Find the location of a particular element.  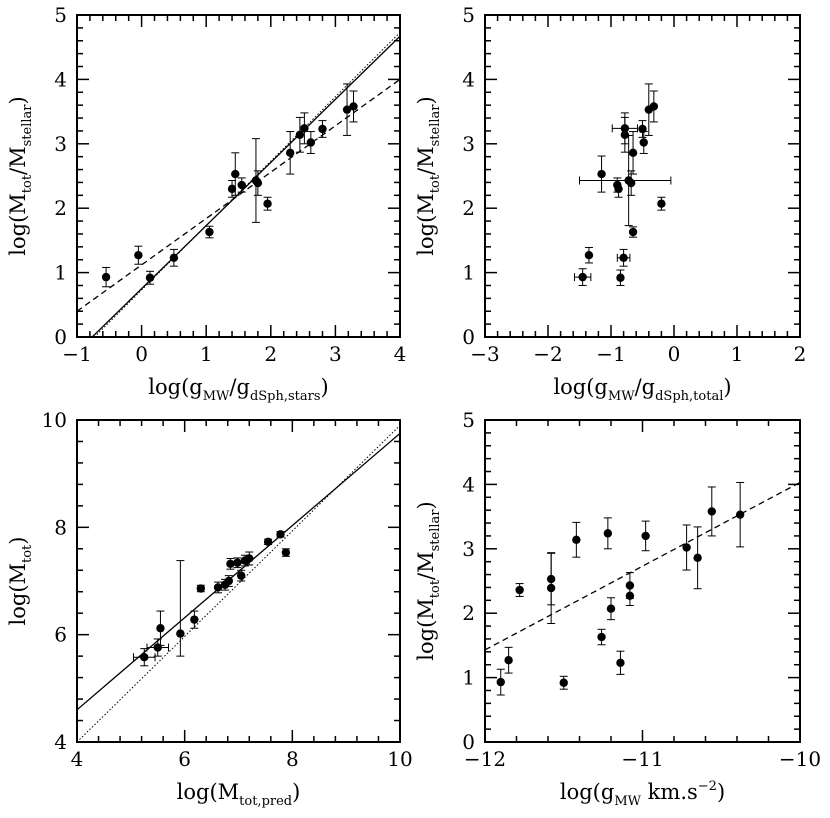

x-tick-label: −3 is located at coordinates (484, 354).